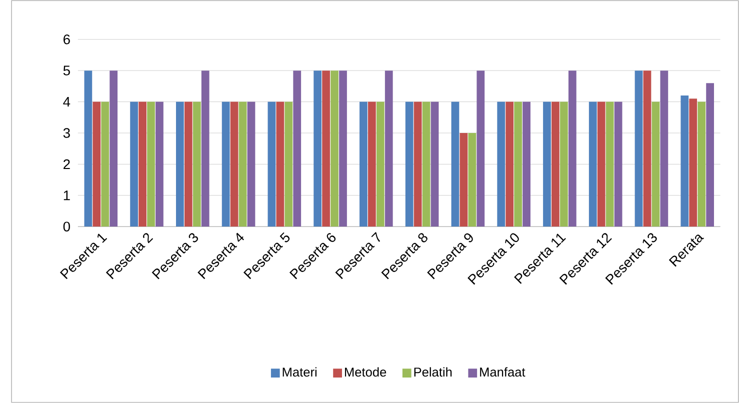  What do you see at coordinates (365, 372) in the screenshot?
I see `legend-label: Metode` at bounding box center [365, 372].